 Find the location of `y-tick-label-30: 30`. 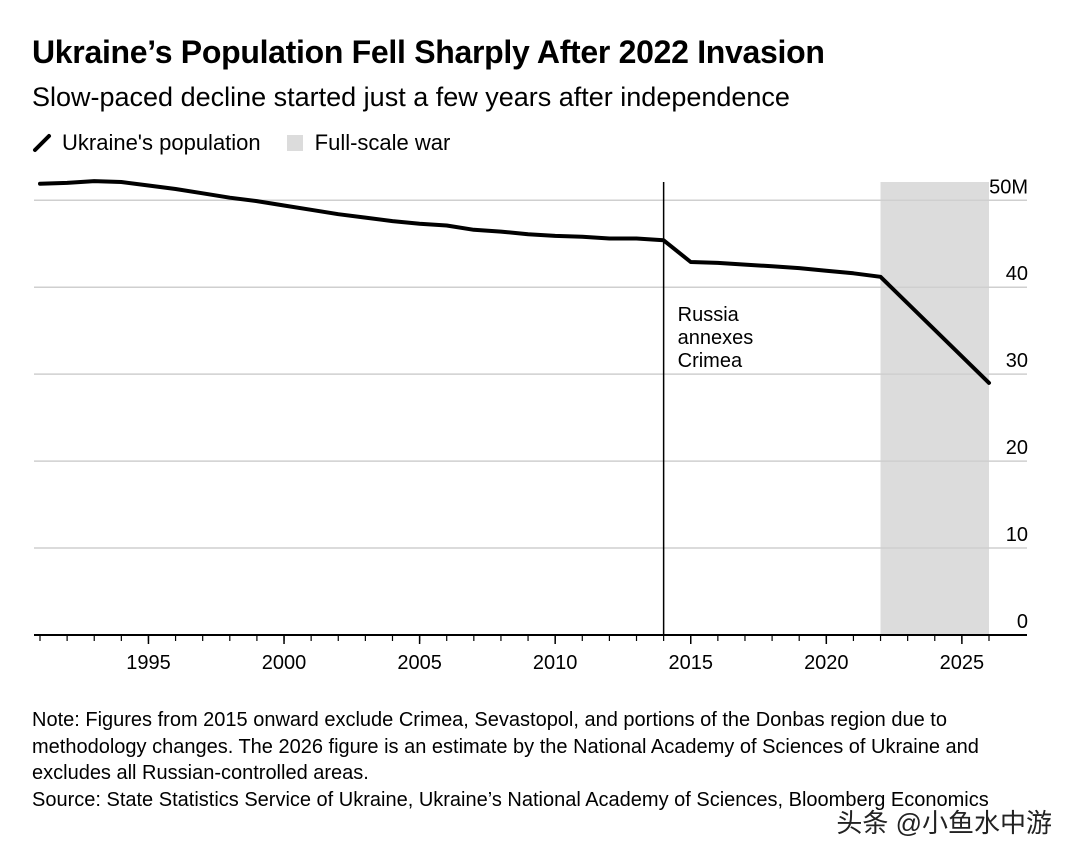

y-tick-label-30: 30 is located at coordinates (1017, 361).